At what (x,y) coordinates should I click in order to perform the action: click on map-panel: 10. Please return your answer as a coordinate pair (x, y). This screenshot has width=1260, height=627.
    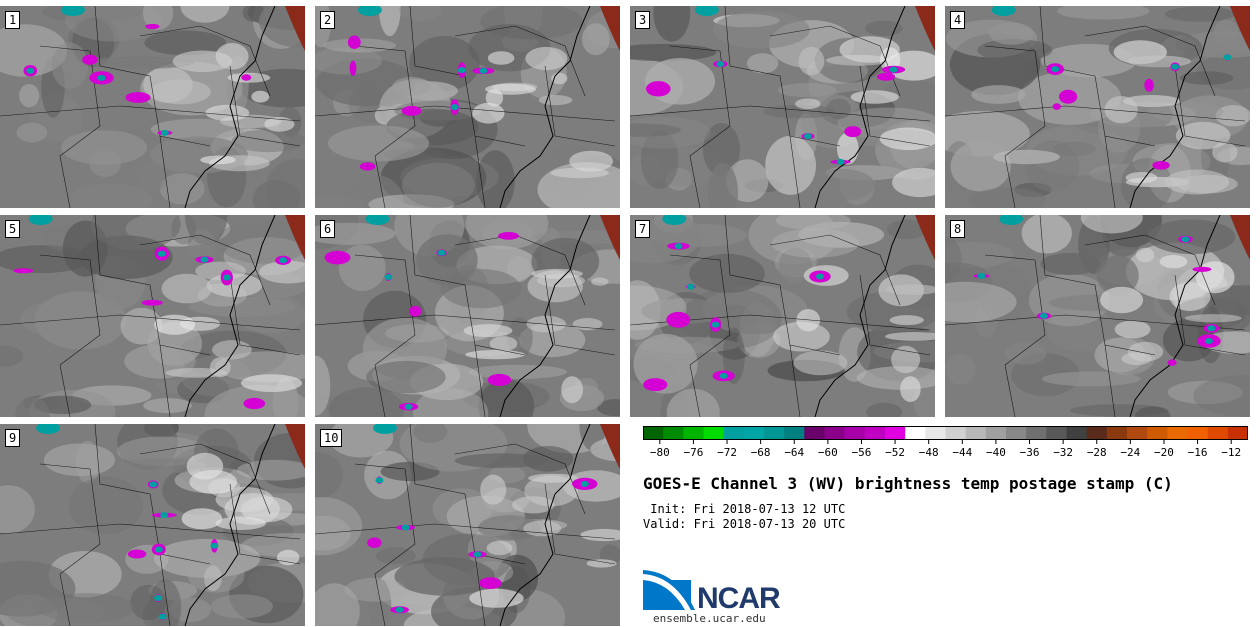
    Looking at the image, I should click on (467, 525).